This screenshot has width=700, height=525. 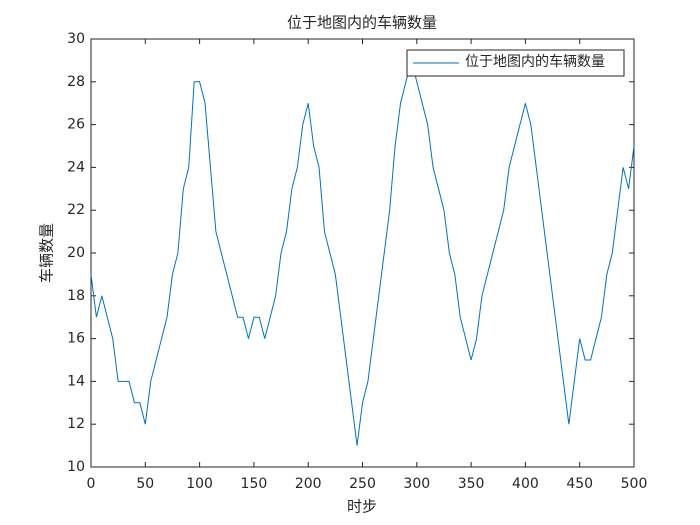 What do you see at coordinates (525, 484) in the screenshot?
I see `x-tick-label: 400` at bounding box center [525, 484].